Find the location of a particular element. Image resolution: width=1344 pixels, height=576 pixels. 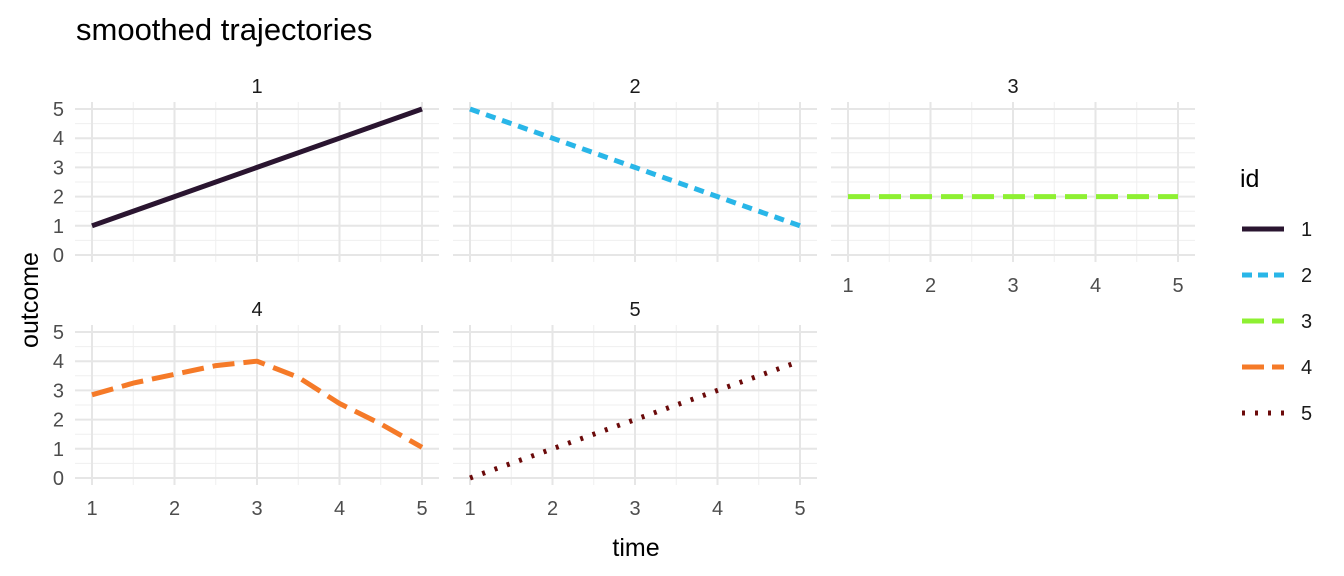

facet-label-3: 3 is located at coordinates (1012, 87).